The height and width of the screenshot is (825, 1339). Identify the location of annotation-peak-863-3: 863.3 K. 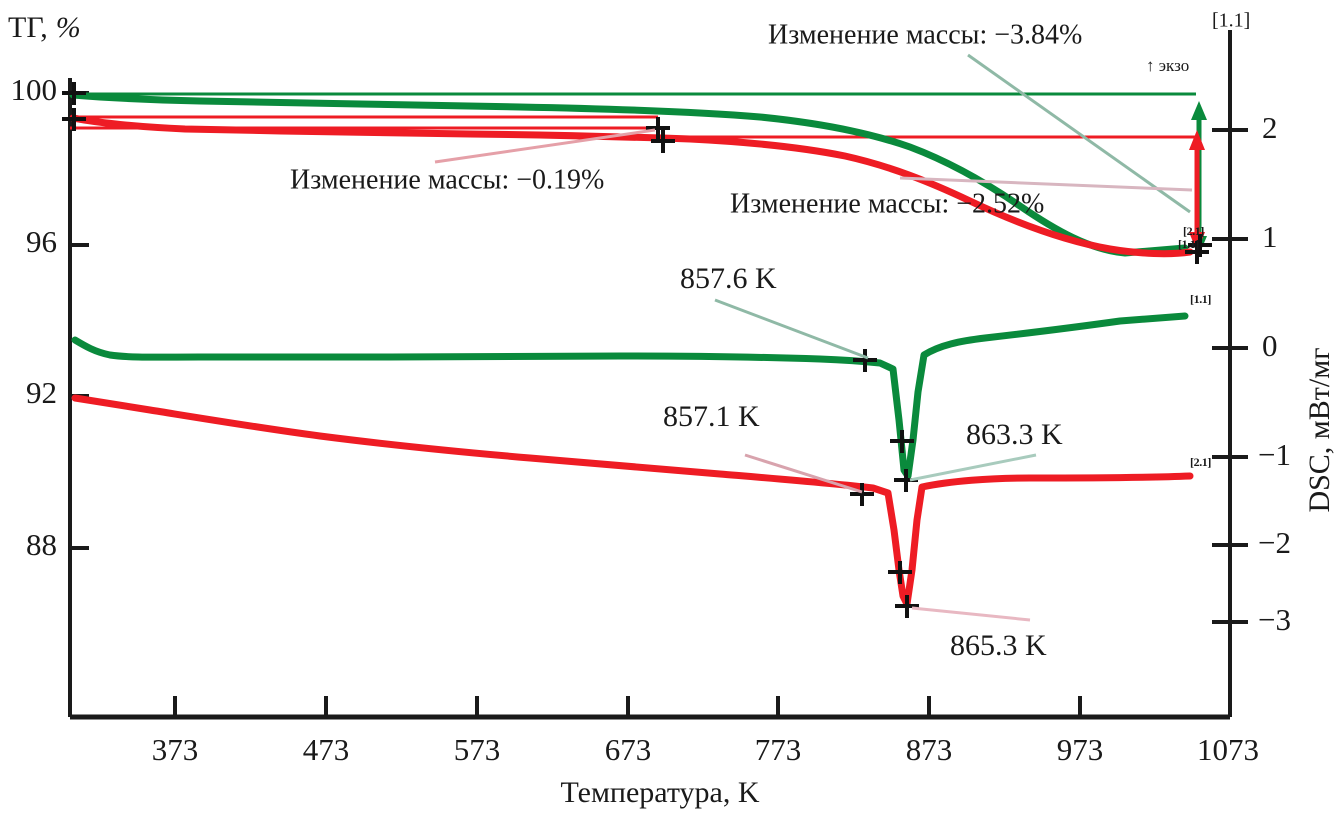
(1014, 434).